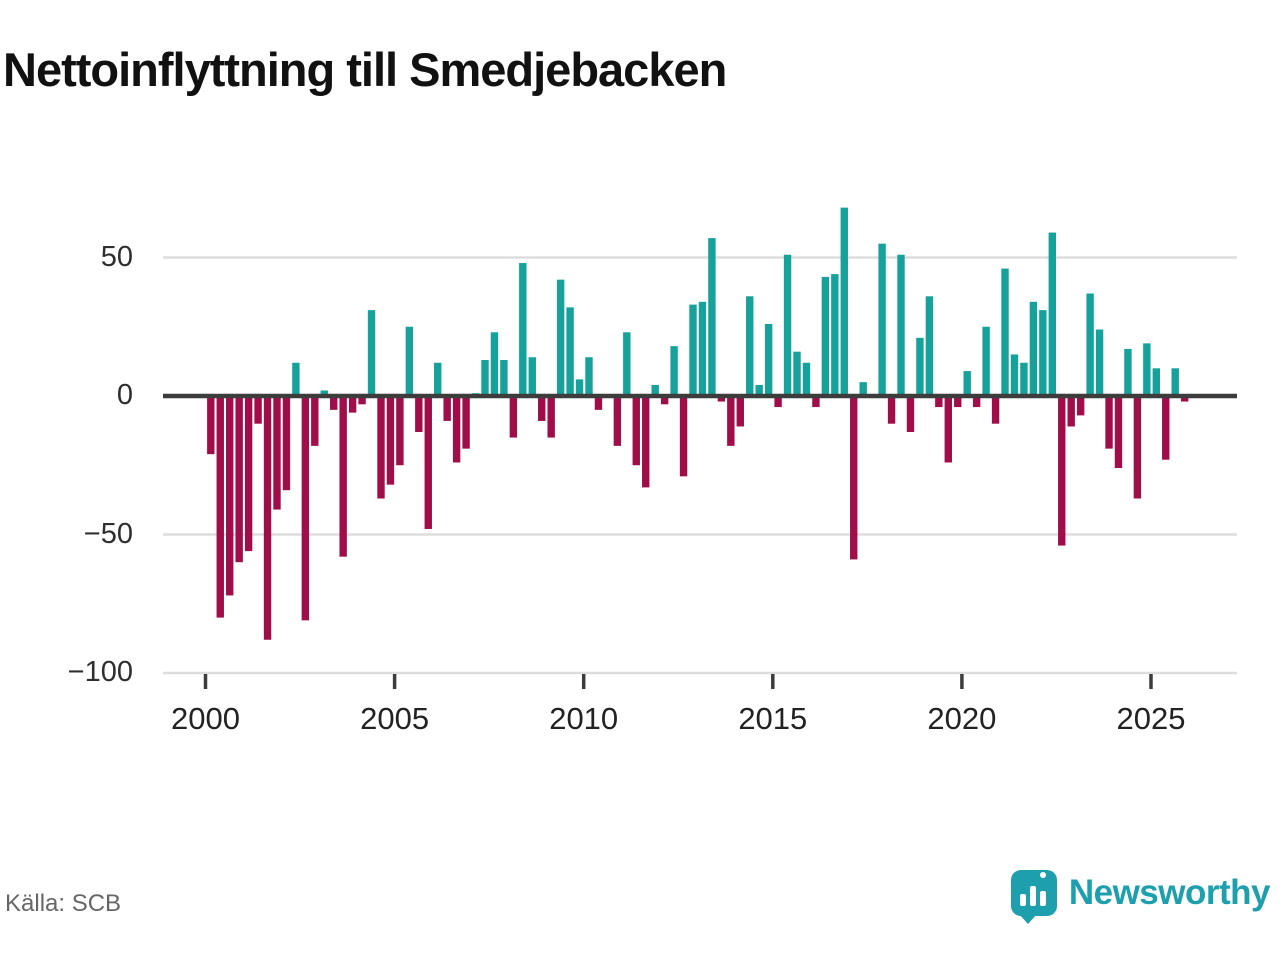  I want to click on newsworthy-logo: Newsworthy, so click(1140, 894).